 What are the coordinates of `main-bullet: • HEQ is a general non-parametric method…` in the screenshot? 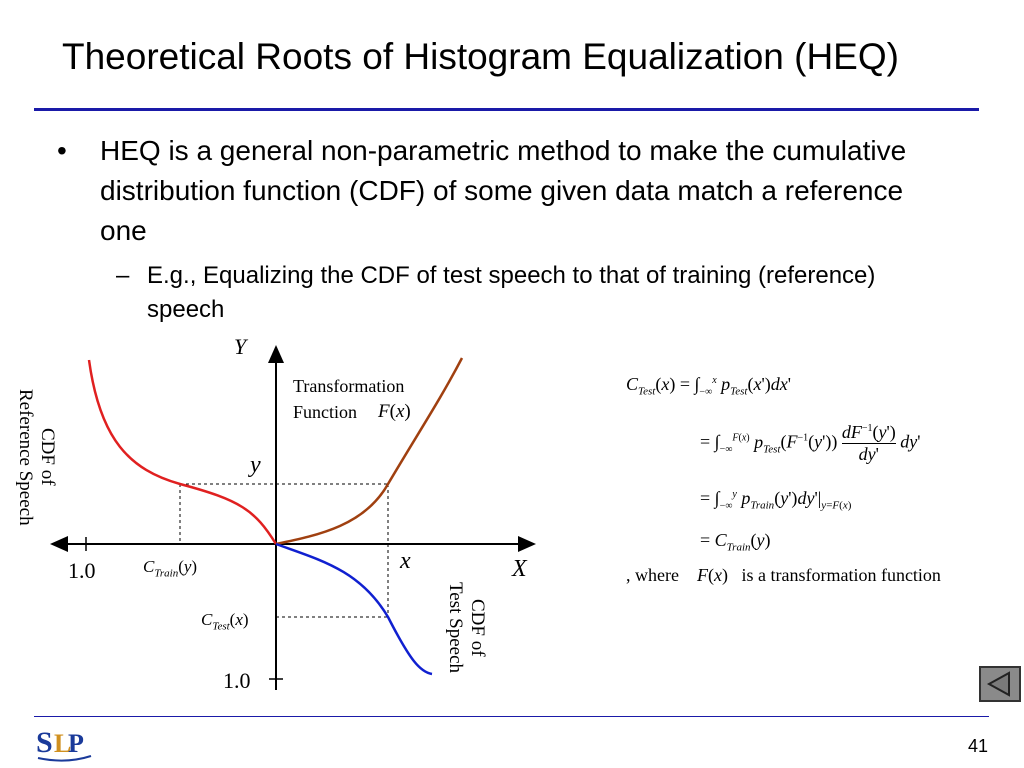 It's located at (497, 191).